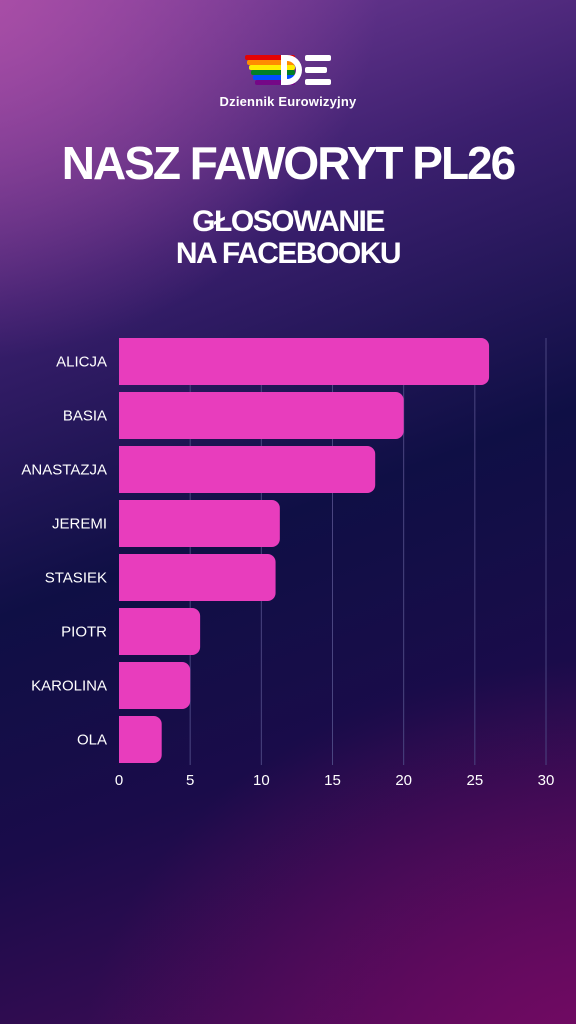 This screenshot has width=576, height=1024. I want to click on tick-label: 10, so click(261, 780).